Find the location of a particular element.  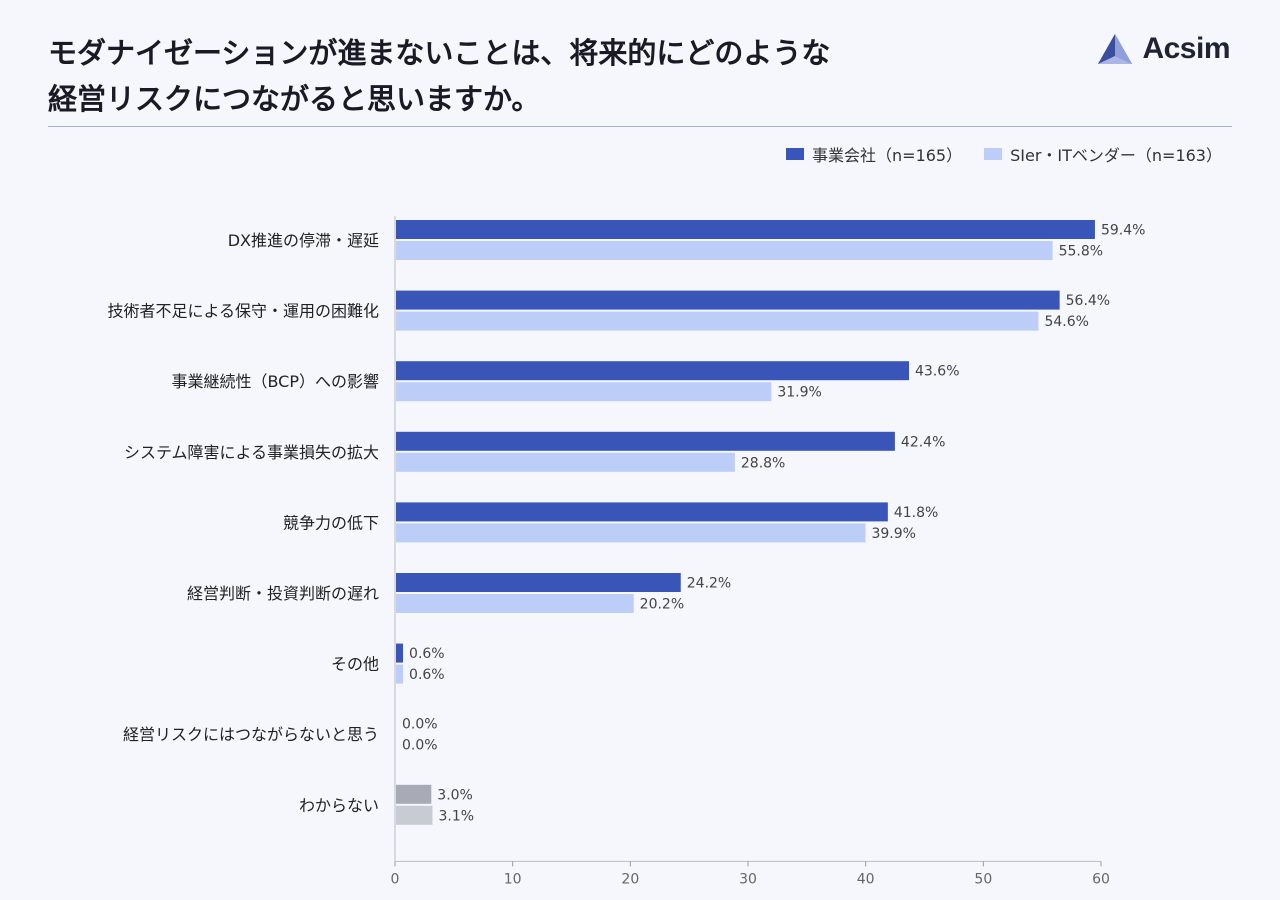

x-tick-label: 10 is located at coordinates (513, 879).